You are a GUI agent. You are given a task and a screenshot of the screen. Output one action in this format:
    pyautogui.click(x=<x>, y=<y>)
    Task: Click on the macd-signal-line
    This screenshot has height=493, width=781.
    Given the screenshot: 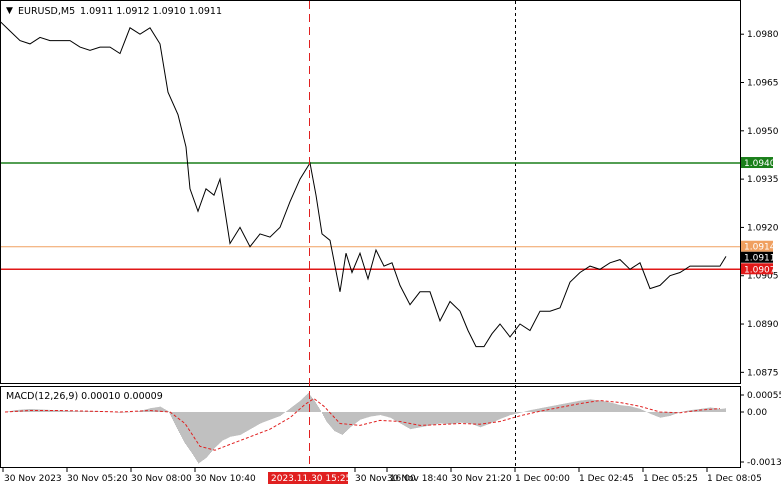 What is the action you would take?
    pyautogui.click(x=362, y=424)
    